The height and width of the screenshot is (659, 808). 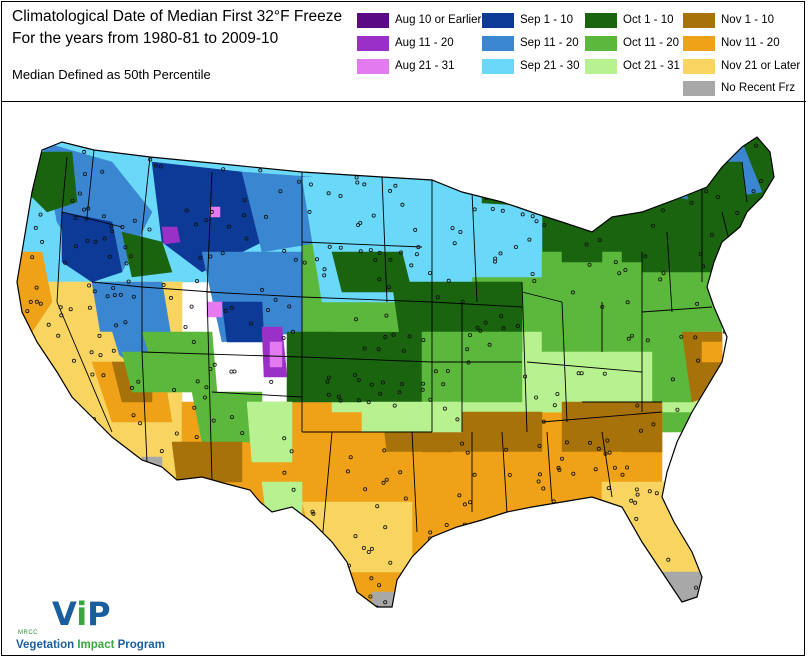 I want to click on legend-item: Oct 21 - 31, so click(x=632, y=66).